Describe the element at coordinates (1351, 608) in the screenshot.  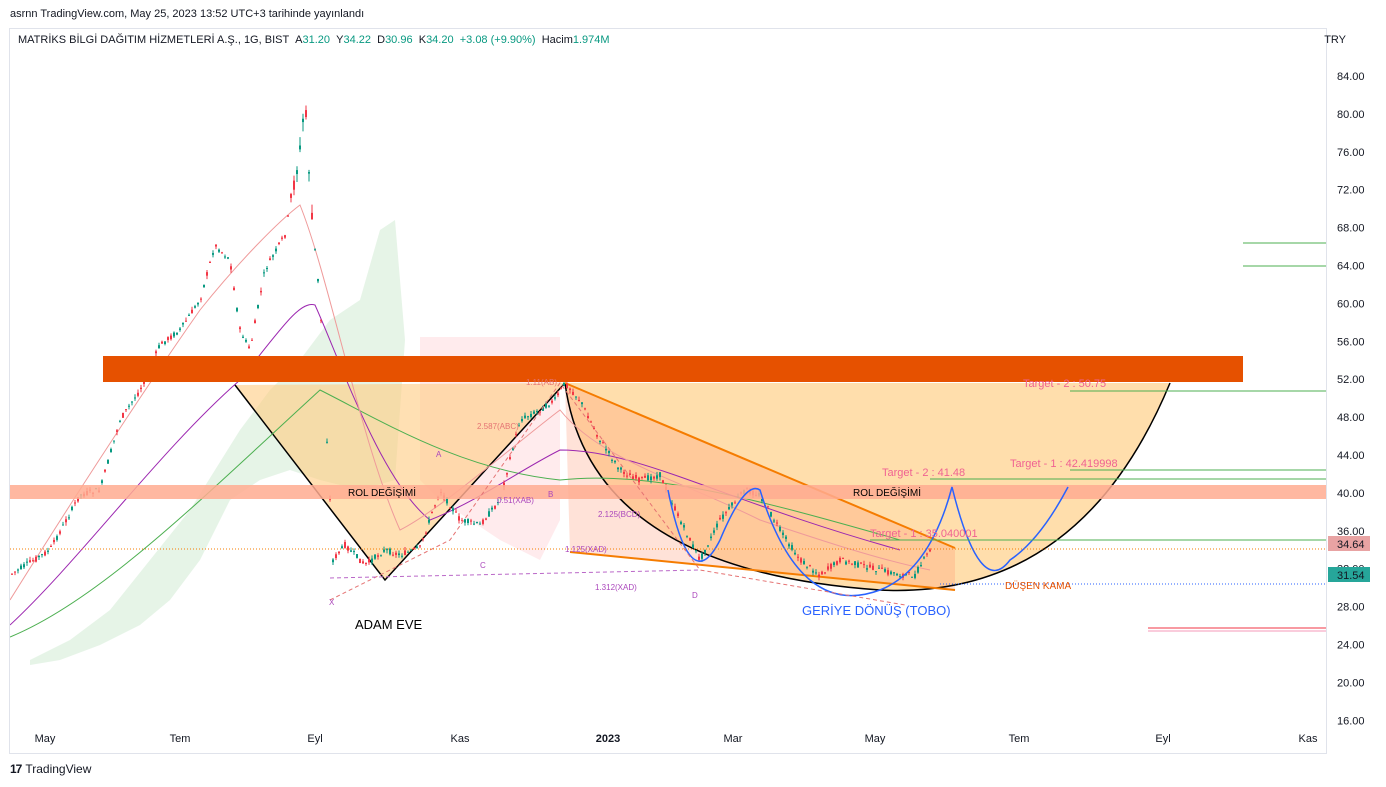
I see `y-tick-label: 28.00` at that location.